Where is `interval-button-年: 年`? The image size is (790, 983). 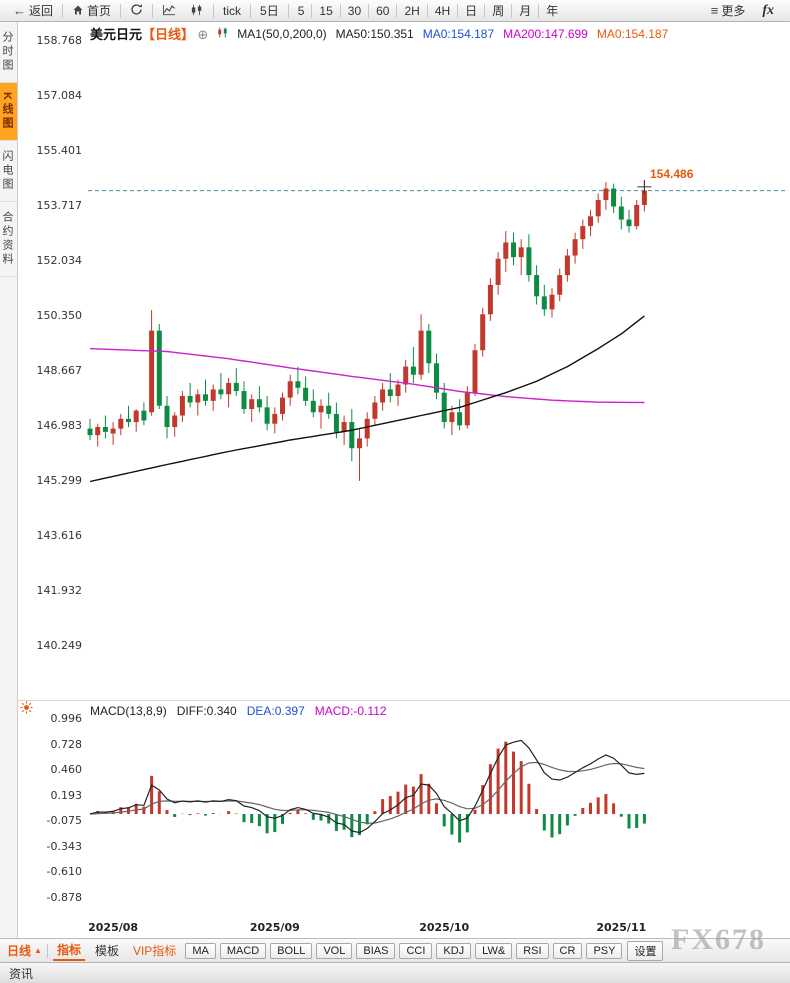 interval-button-年: 年 is located at coordinates (552, 11).